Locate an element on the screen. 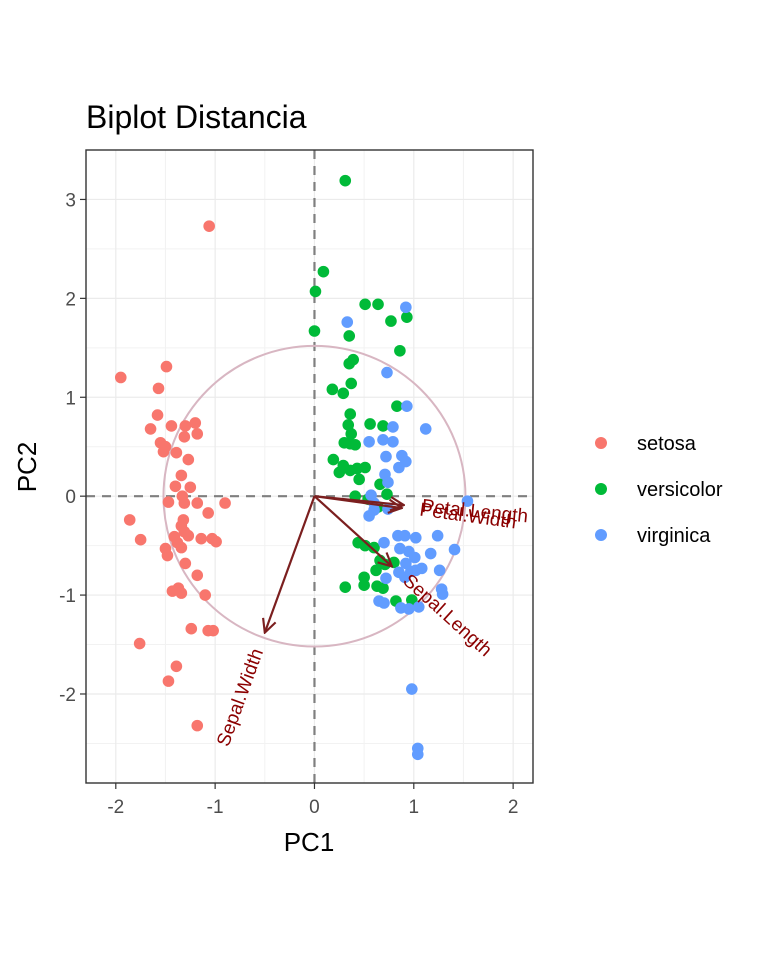 This screenshot has width=768, height=960. x-tick-label: 0 is located at coordinates (314, 807).